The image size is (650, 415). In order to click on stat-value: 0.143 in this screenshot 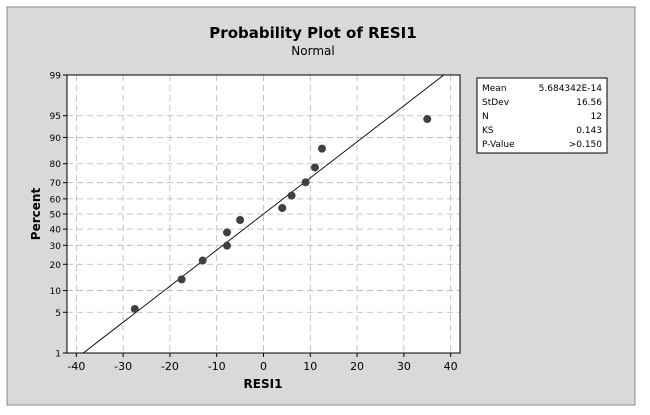, I will do `click(589, 131)`.